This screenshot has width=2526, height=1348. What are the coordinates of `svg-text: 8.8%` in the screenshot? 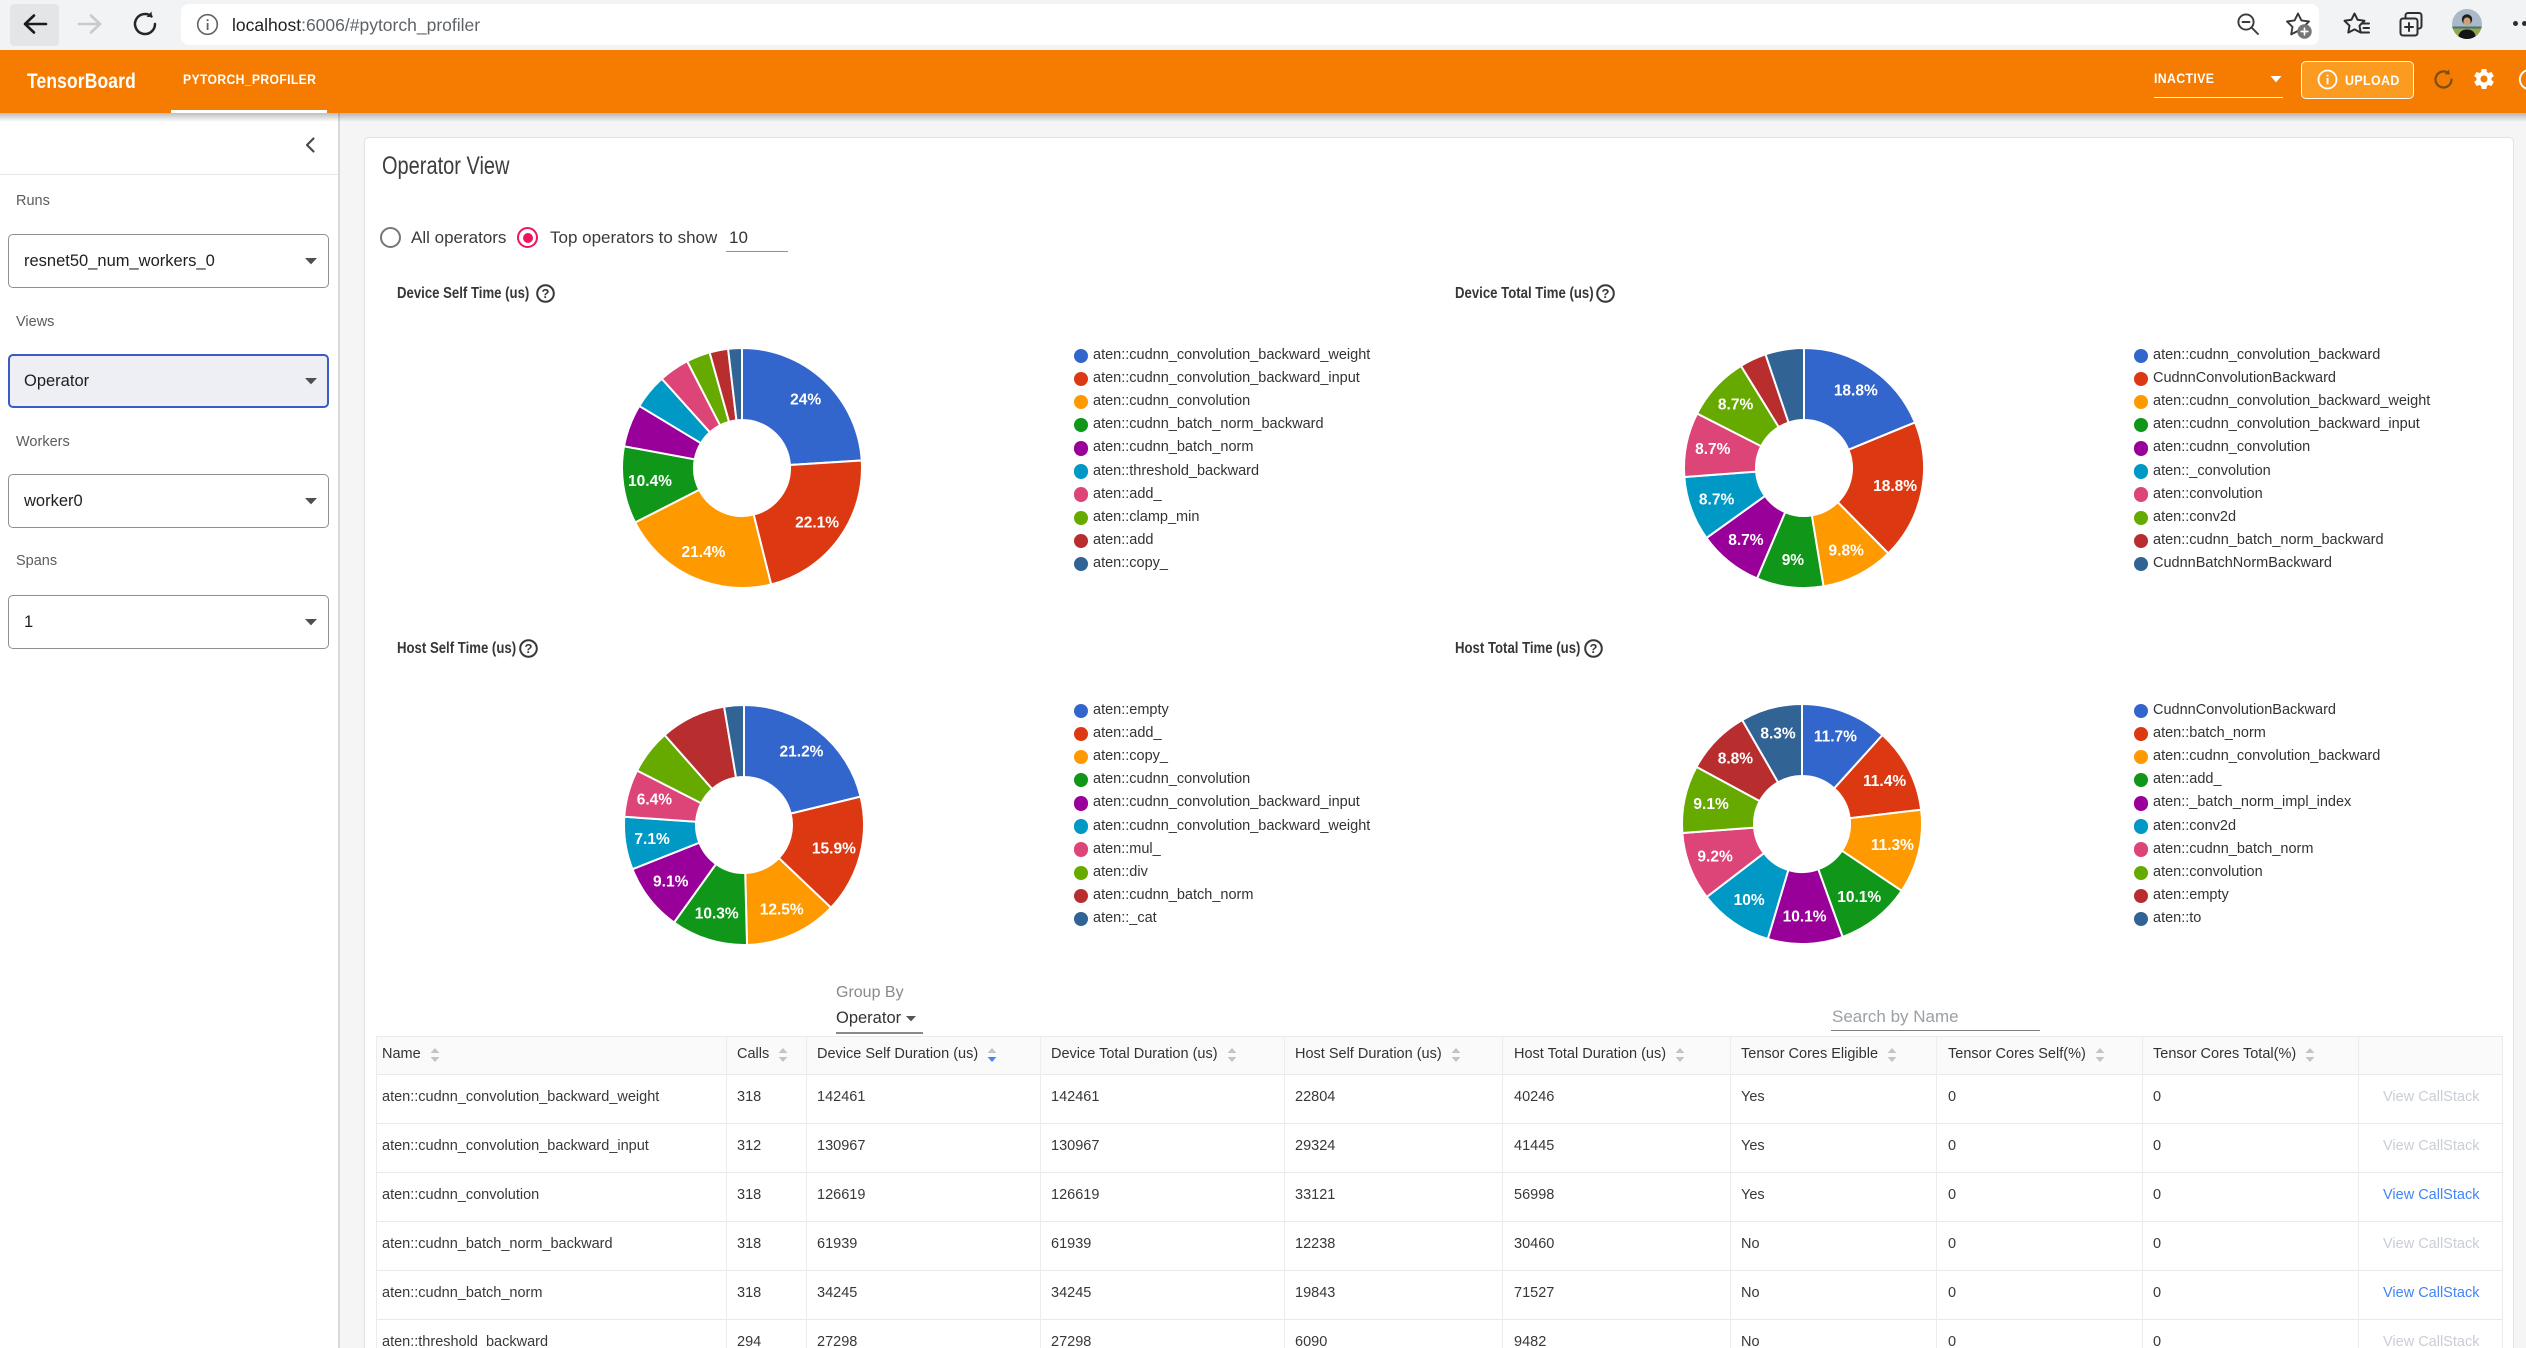 It's located at (1736, 759).